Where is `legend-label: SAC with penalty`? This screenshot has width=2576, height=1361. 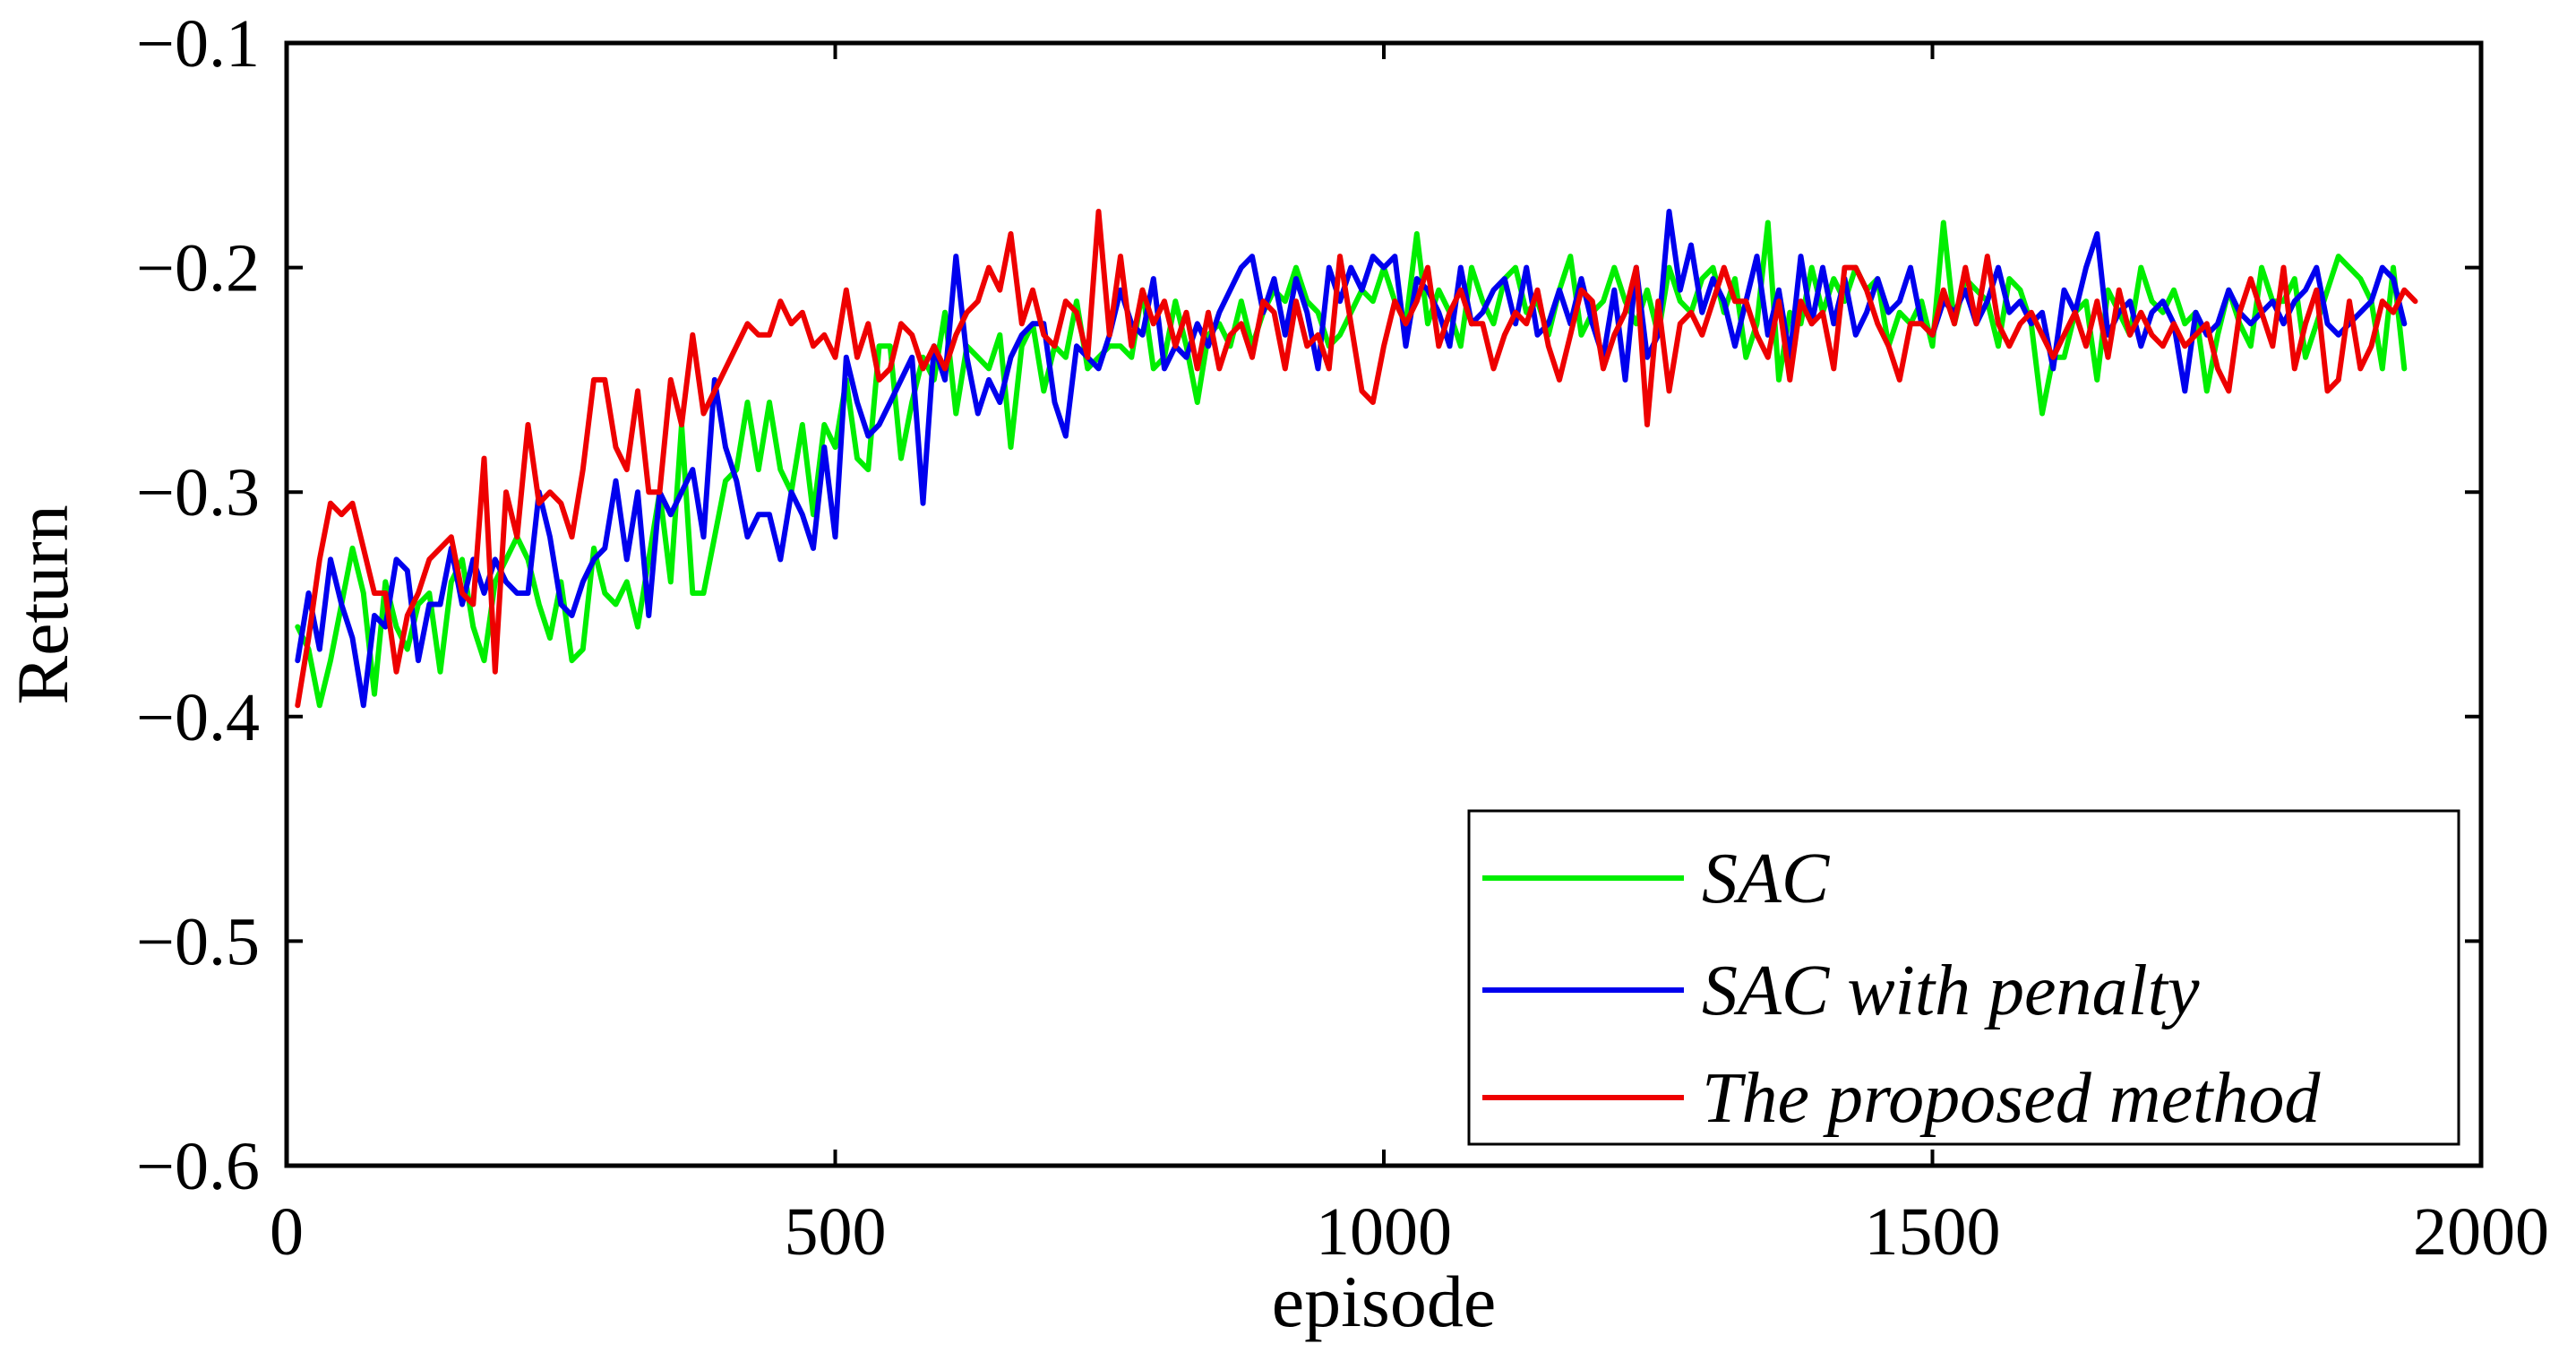 legend-label: SAC with penalty is located at coordinates (1951, 991).